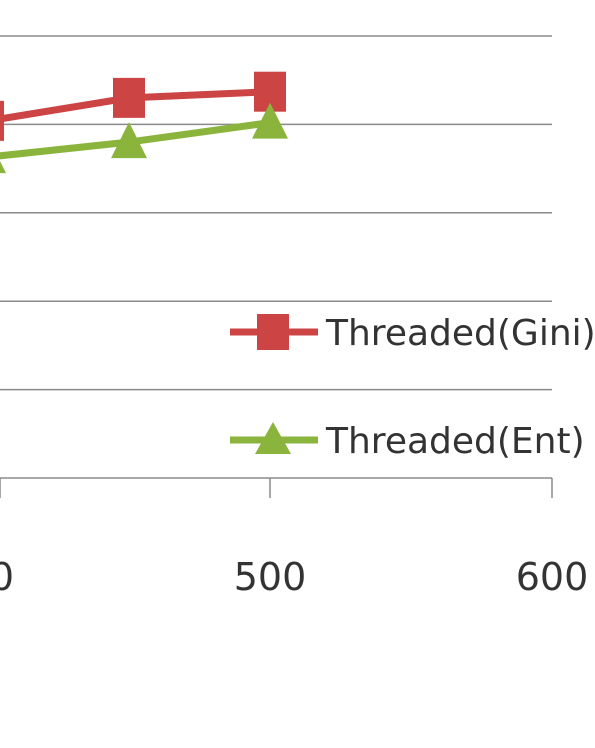  Describe the element at coordinates (273, 332) in the screenshot. I see `legend-square-marker` at that location.